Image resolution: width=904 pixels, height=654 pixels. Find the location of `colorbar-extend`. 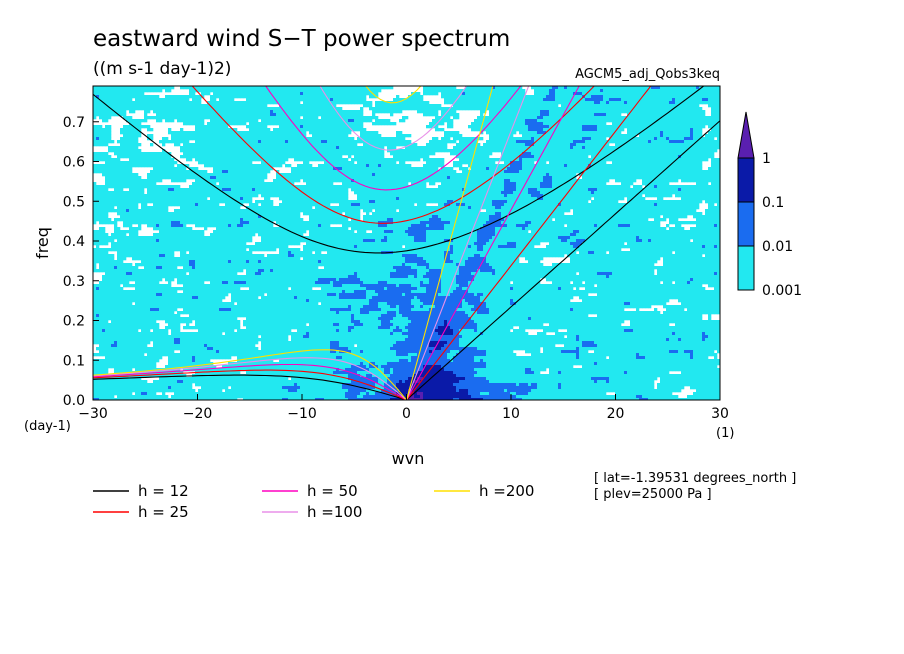

colorbar-extend is located at coordinates (746, 135).